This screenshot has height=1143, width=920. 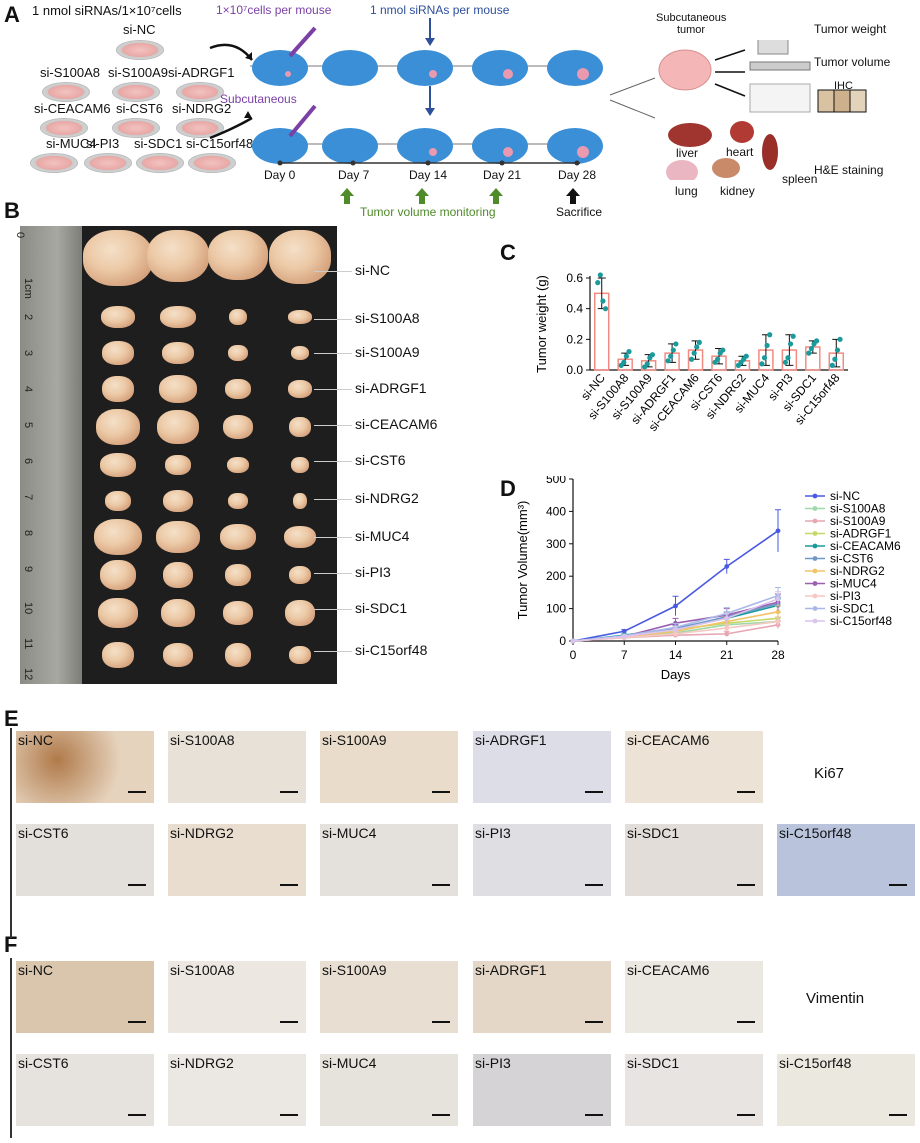 What do you see at coordinates (574, 278) in the screenshot?
I see `y-tick-label: 0.6` at bounding box center [574, 278].